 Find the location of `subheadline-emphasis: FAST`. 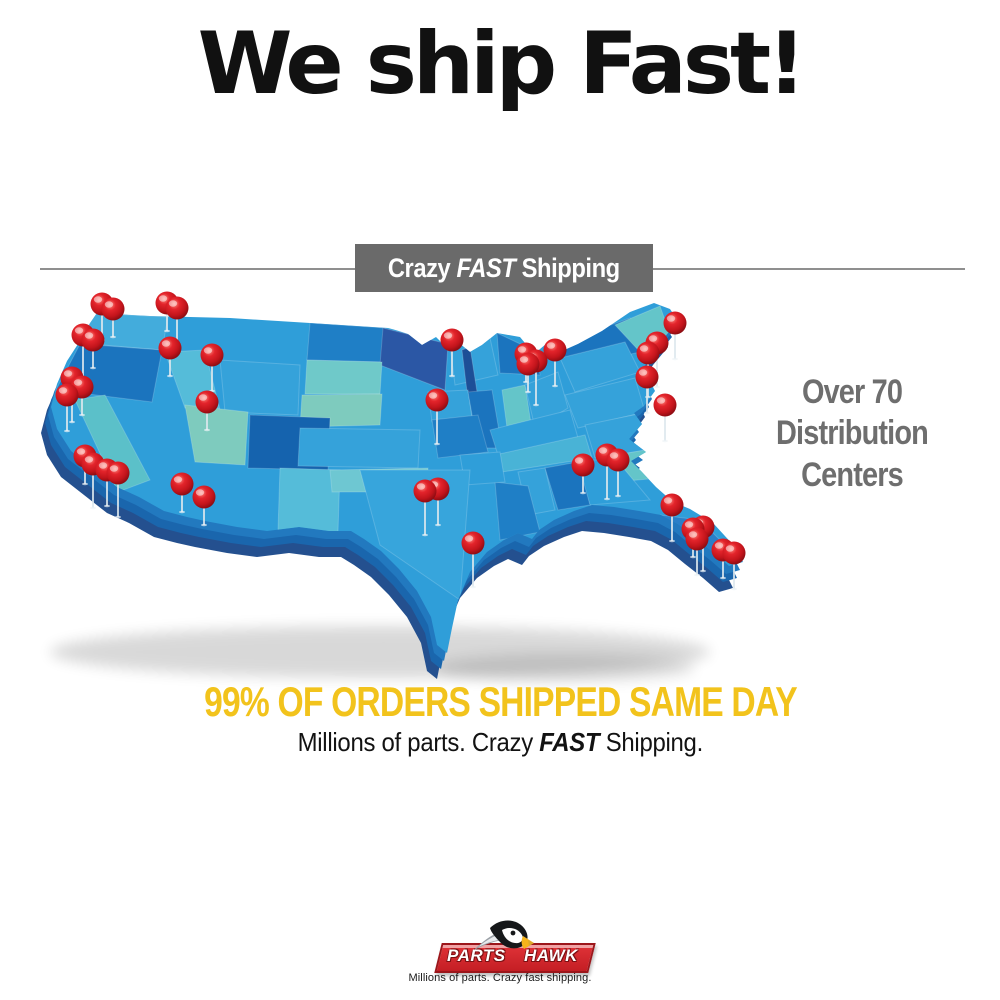

subheadline-emphasis: FAST is located at coordinates (569, 742).